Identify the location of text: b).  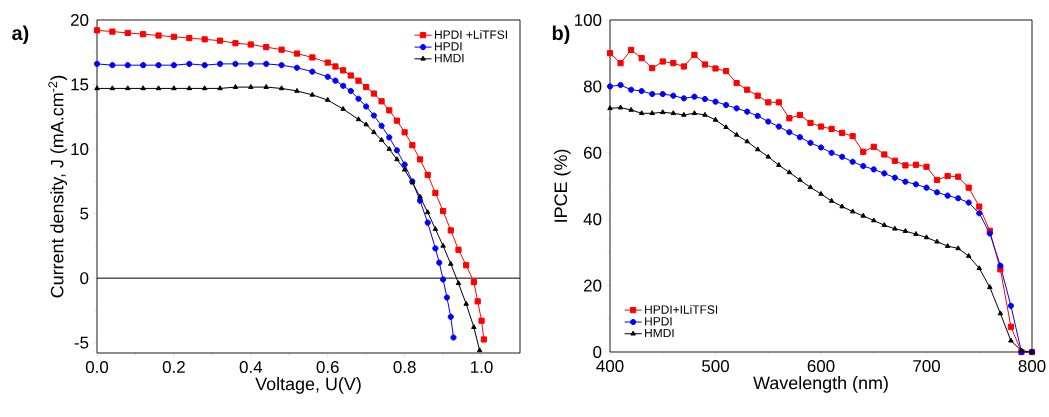
(561, 35).